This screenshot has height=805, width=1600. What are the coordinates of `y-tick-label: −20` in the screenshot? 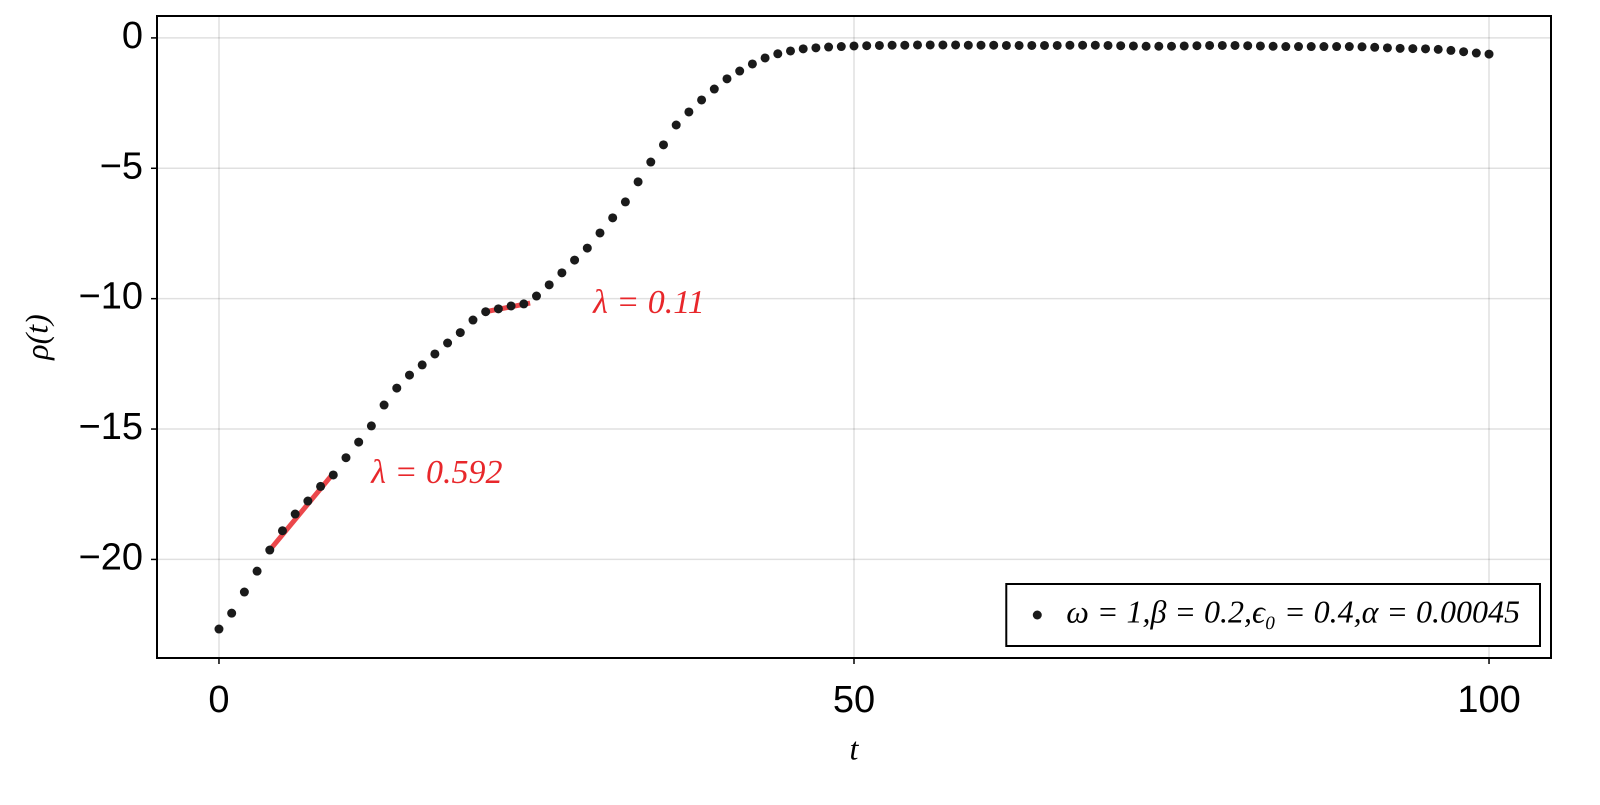 It's located at (111, 557).